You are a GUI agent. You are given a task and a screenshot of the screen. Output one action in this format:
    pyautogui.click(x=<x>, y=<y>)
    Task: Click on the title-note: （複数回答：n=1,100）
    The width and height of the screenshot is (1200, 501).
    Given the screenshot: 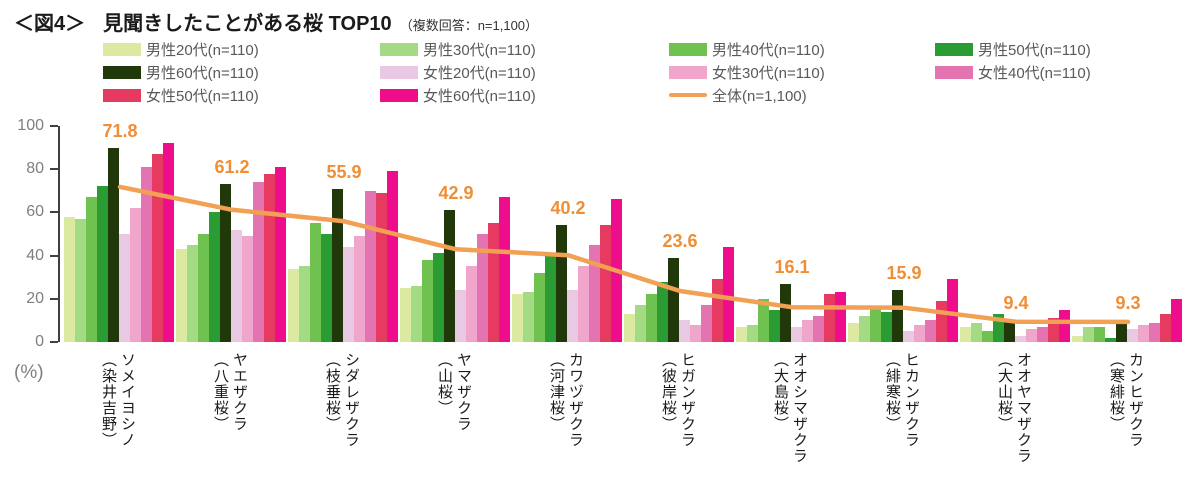 What is the action you would take?
    pyautogui.click(x=469, y=25)
    